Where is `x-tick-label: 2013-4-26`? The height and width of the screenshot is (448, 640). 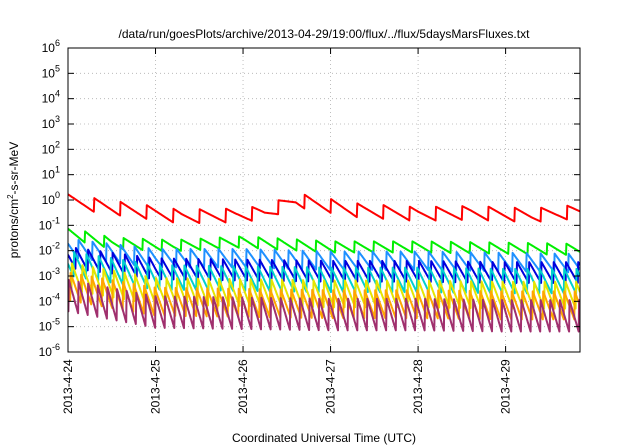 x-tick-label: 2013-4-26 is located at coordinates (243, 386).